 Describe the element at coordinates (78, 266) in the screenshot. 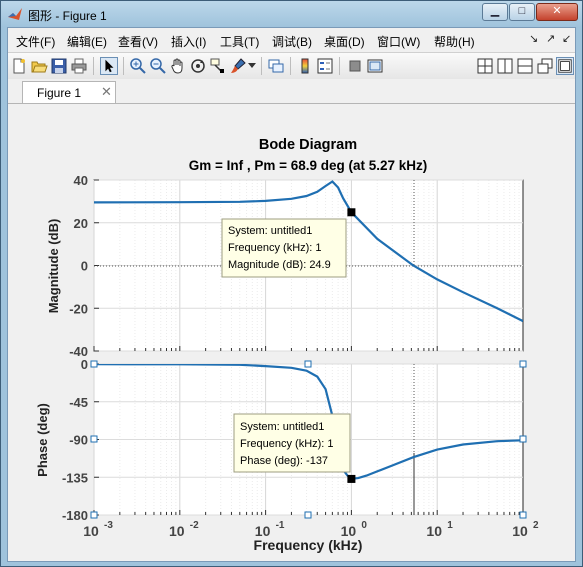

I see `magnitude-tick-labels: -40 -20 0 20 40` at that location.